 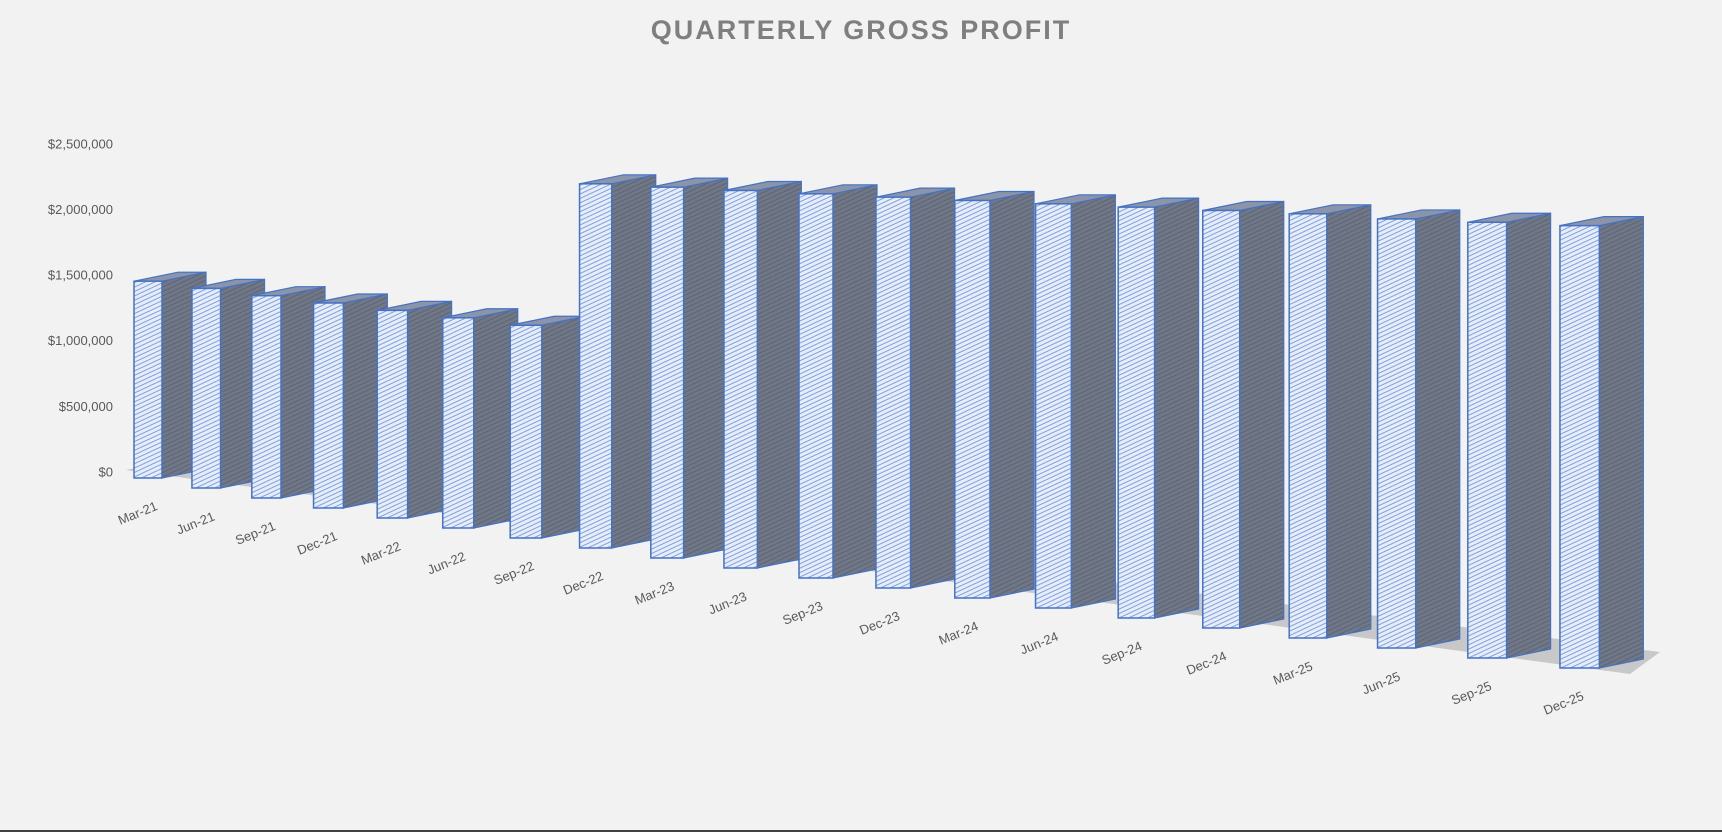 I want to click on chart-title: QUARTERLY GROSS PROFIT, so click(x=861, y=30).